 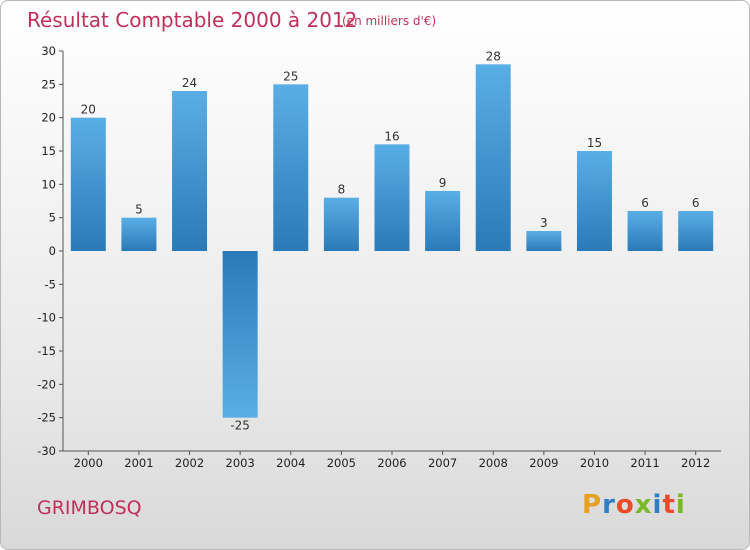 What do you see at coordinates (189, 463) in the screenshot?
I see `x-tick-label: 2002` at bounding box center [189, 463].